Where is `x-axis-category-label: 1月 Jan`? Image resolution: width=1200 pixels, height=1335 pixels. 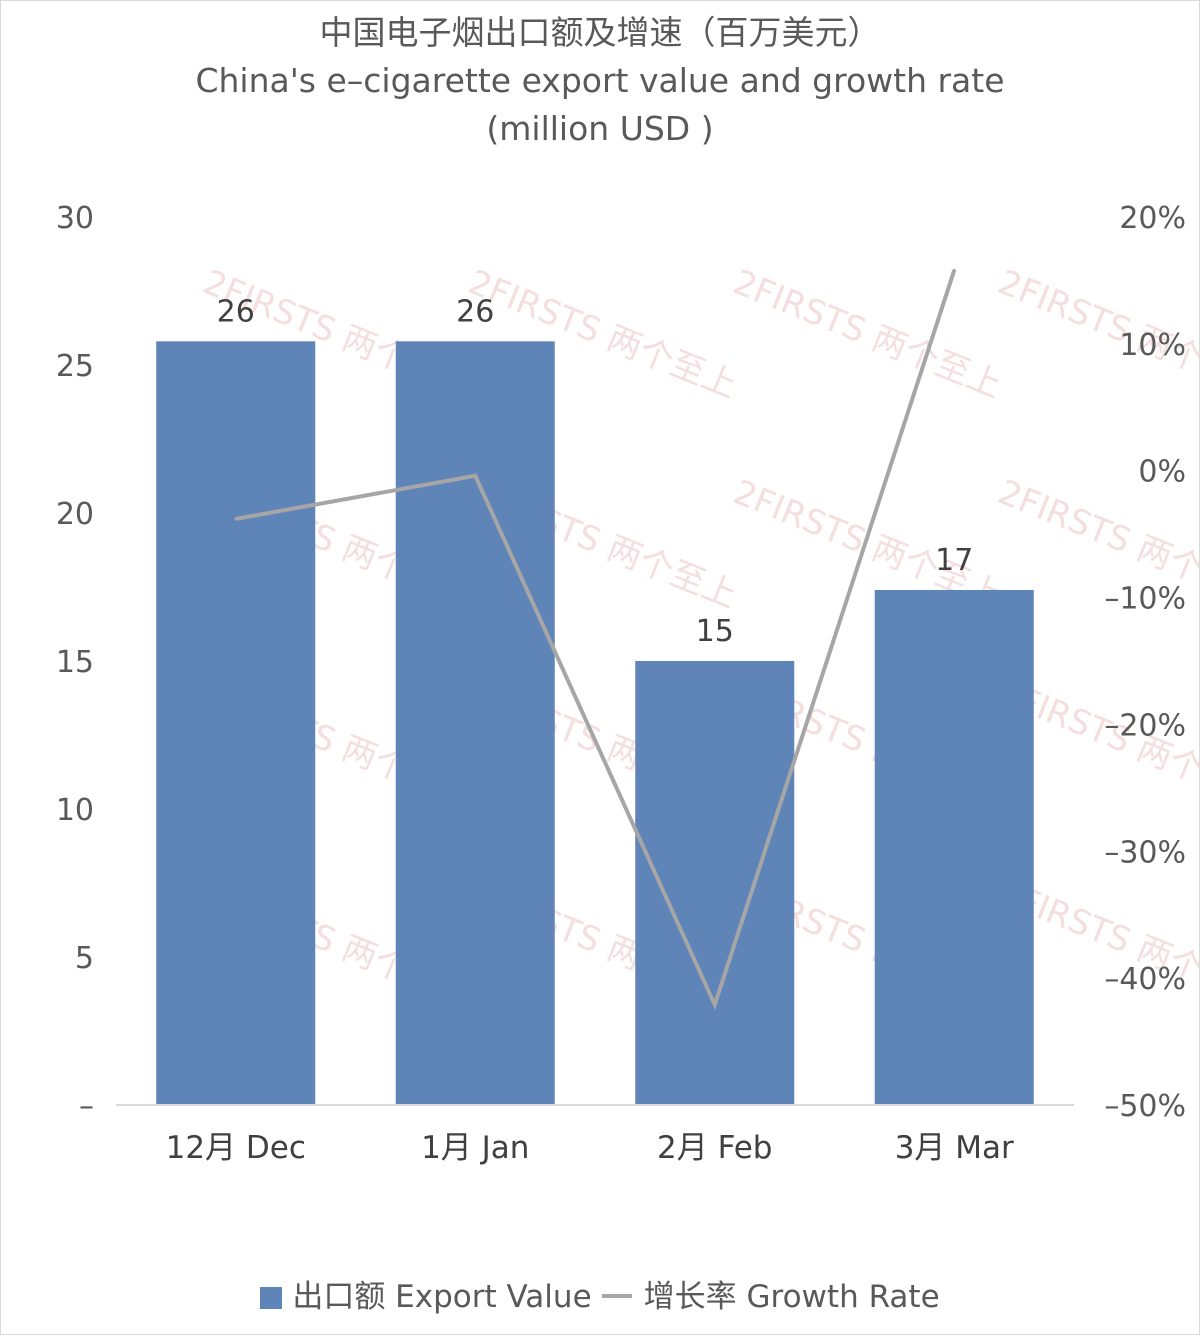
x-axis-category-label: 1月 Jan is located at coordinates (475, 1148).